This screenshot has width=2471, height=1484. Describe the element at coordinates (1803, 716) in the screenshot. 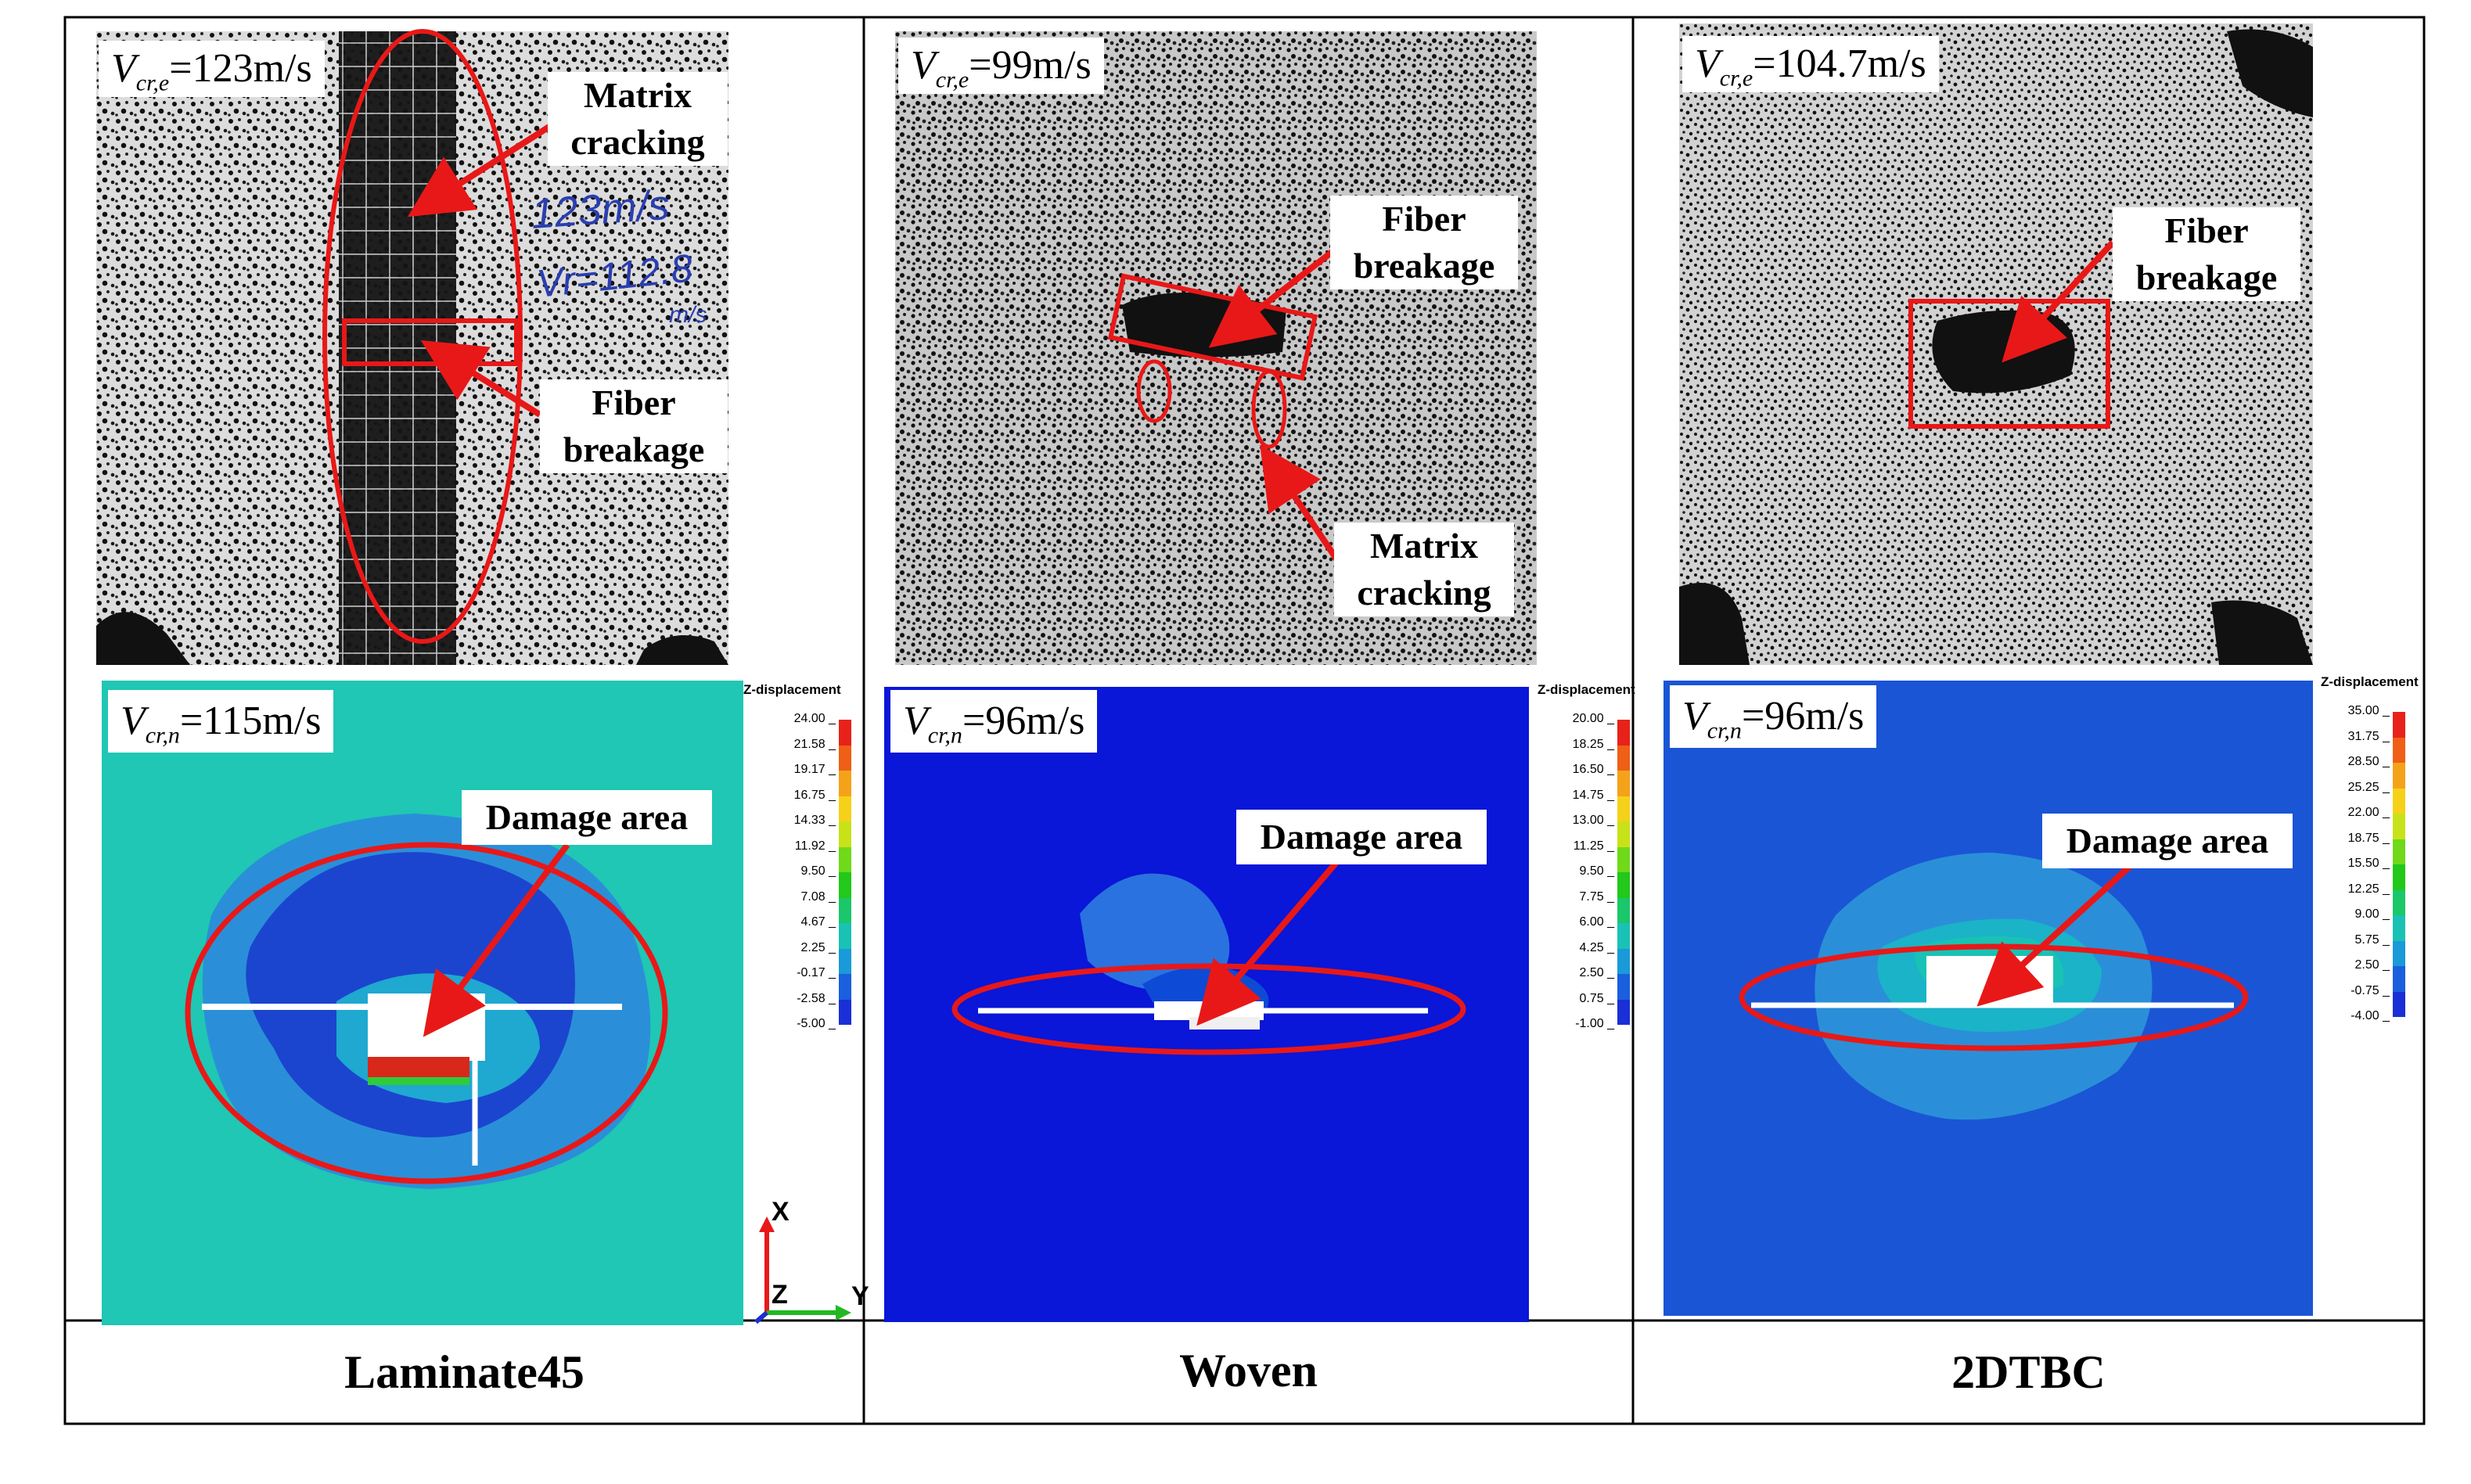

I see `v-value: =96m/s` at that location.